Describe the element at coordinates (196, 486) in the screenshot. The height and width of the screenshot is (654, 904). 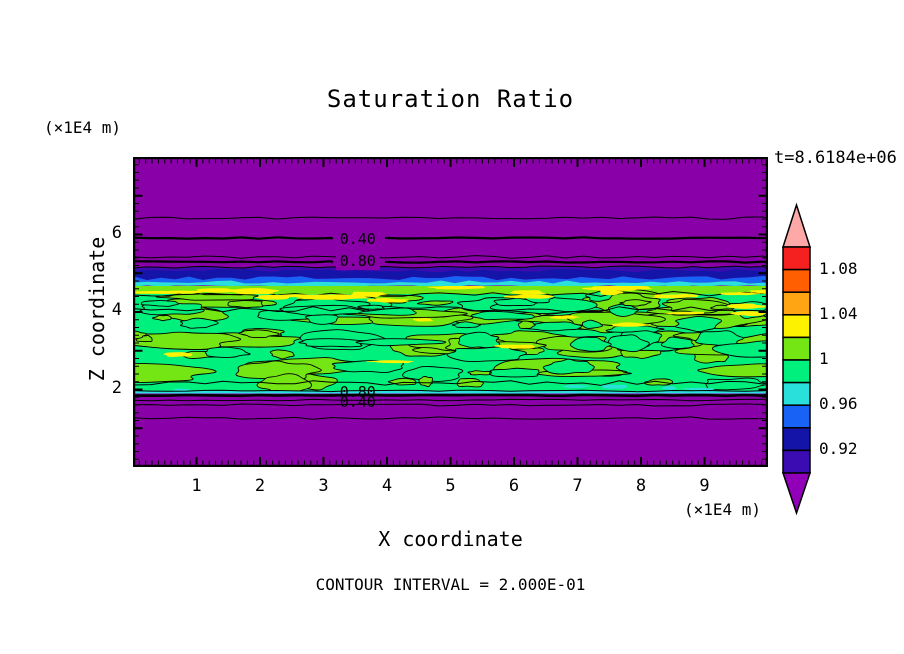
I see `x-tick-label: 1` at that location.